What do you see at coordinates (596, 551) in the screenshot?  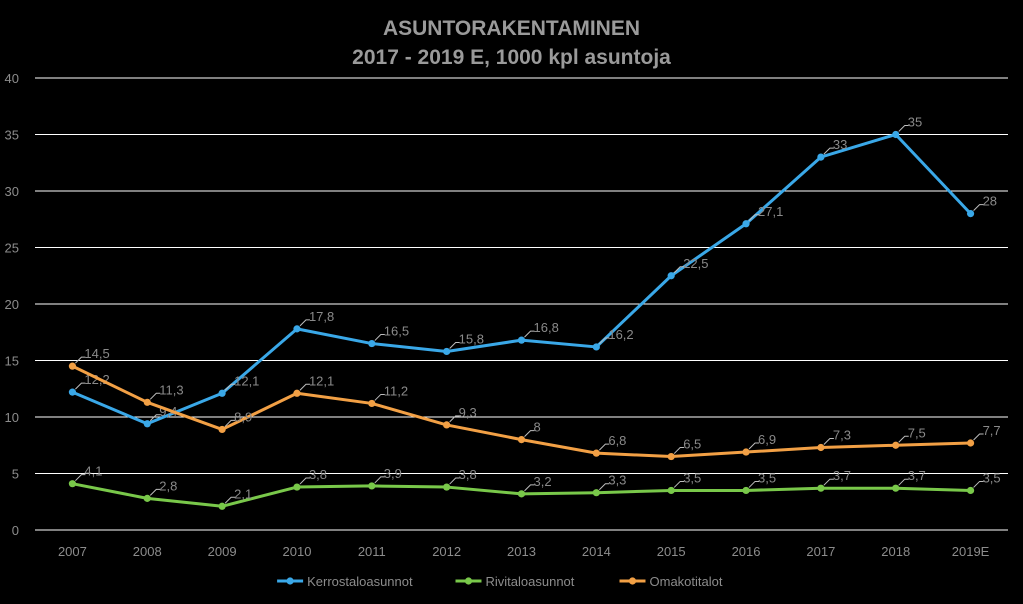 I see `x-tick-label: 2014` at bounding box center [596, 551].